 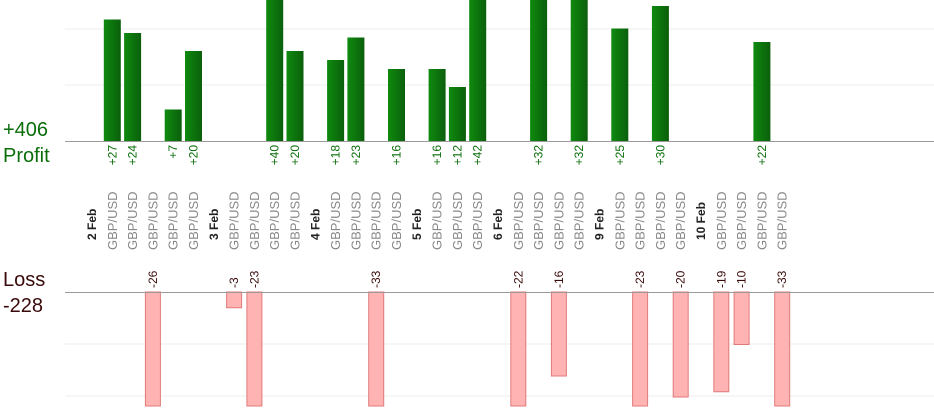 What do you see at coordinates (417, 224) in the screenshot?
I see `date-label: 5 Feb` at bounding box center [417, 224].